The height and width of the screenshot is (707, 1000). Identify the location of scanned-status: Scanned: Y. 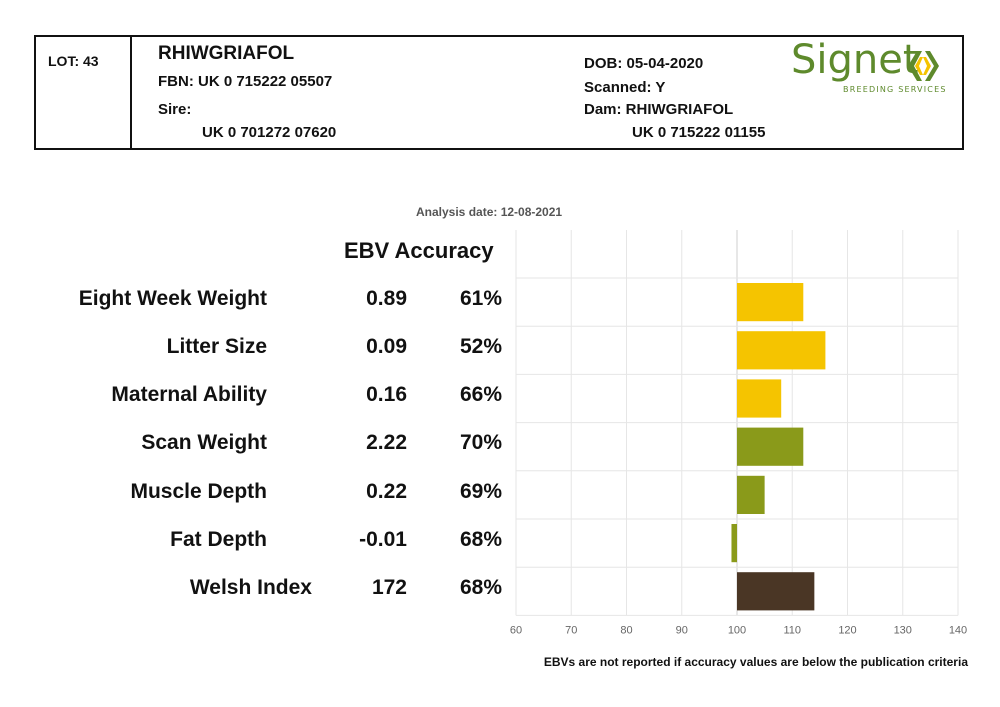
(625, 87).